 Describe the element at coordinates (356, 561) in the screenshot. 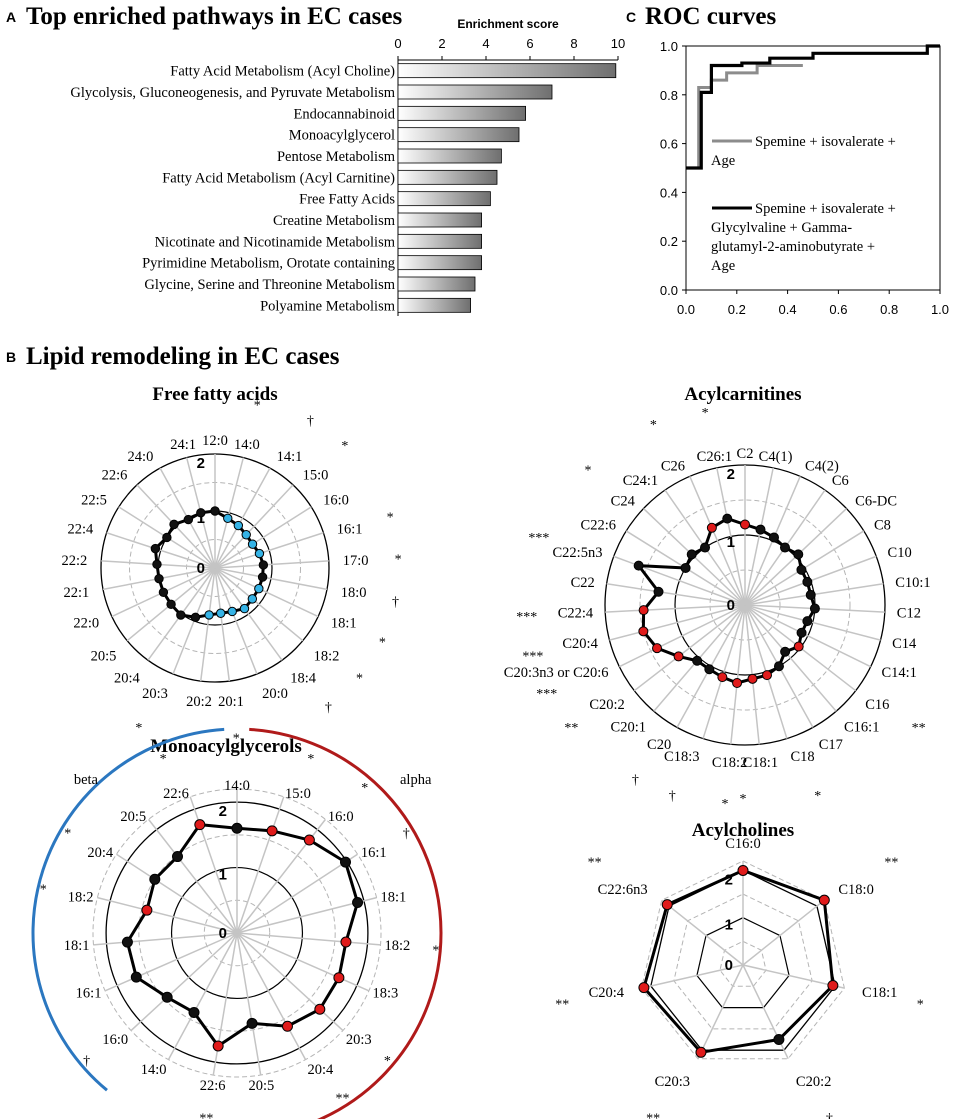

I see `radar-category-label: 17:0` at that location.